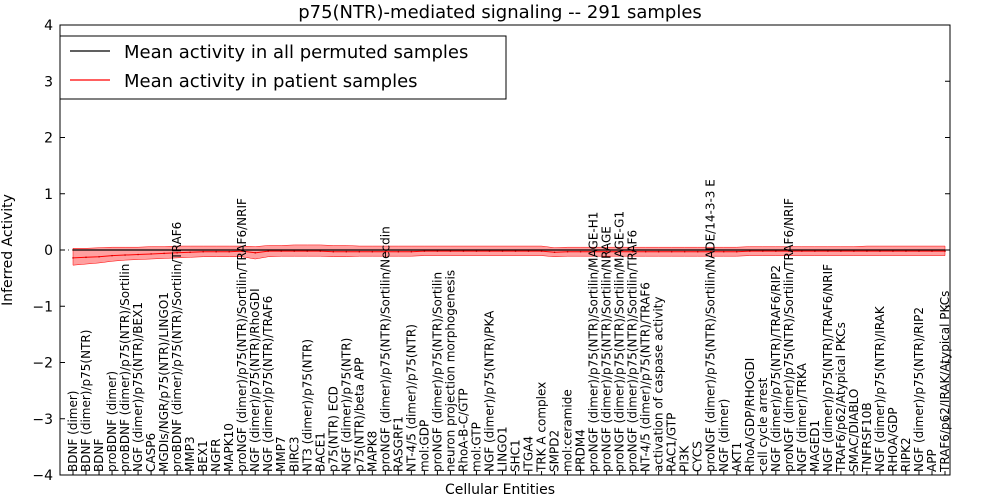  Describe the element at coordinates (255, 380) in the screenshot. I see `x-tick-label: NGF (dimer)/p75(NTR)/RhoGDI` at that location.